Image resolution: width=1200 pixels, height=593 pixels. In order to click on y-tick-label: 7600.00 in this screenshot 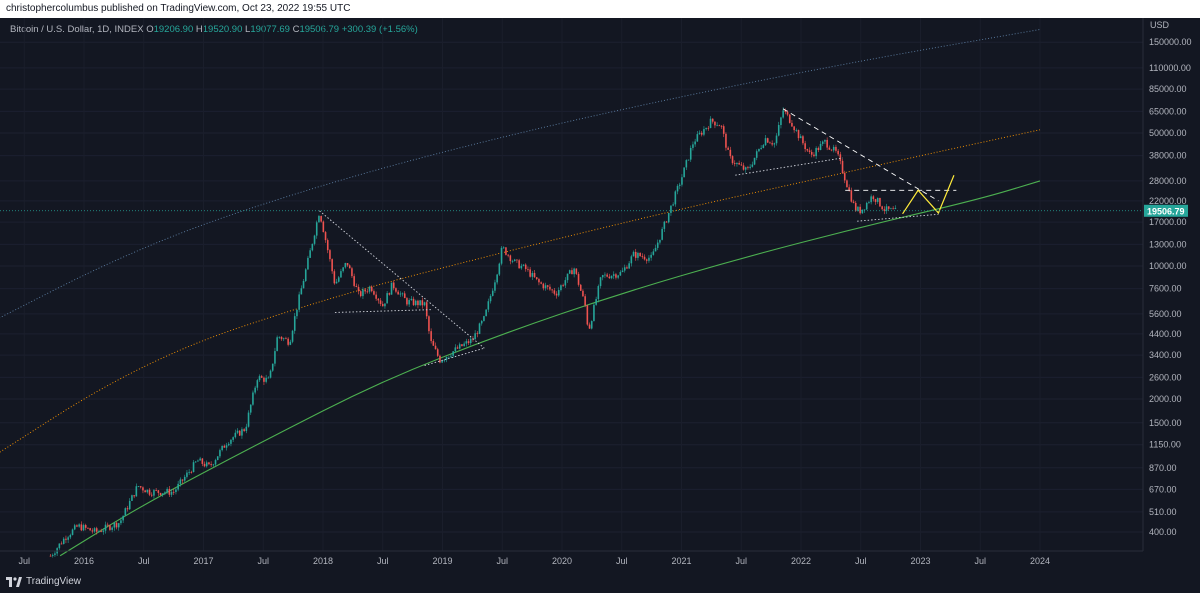, I will do `click(1165, 289)`.